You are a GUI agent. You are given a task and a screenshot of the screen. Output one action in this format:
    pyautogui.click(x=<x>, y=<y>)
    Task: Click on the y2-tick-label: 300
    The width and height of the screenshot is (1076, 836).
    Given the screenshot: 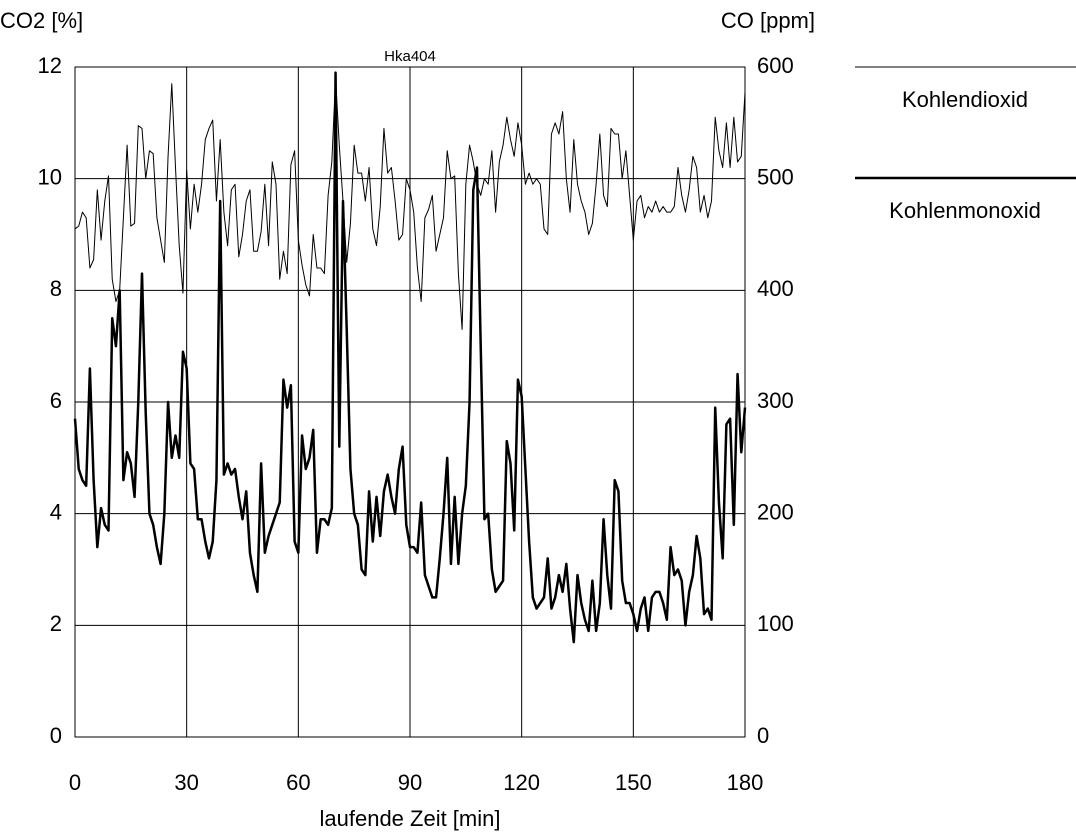 What is the action you would take?
    pyautogui.click(x=775, y=400)
    